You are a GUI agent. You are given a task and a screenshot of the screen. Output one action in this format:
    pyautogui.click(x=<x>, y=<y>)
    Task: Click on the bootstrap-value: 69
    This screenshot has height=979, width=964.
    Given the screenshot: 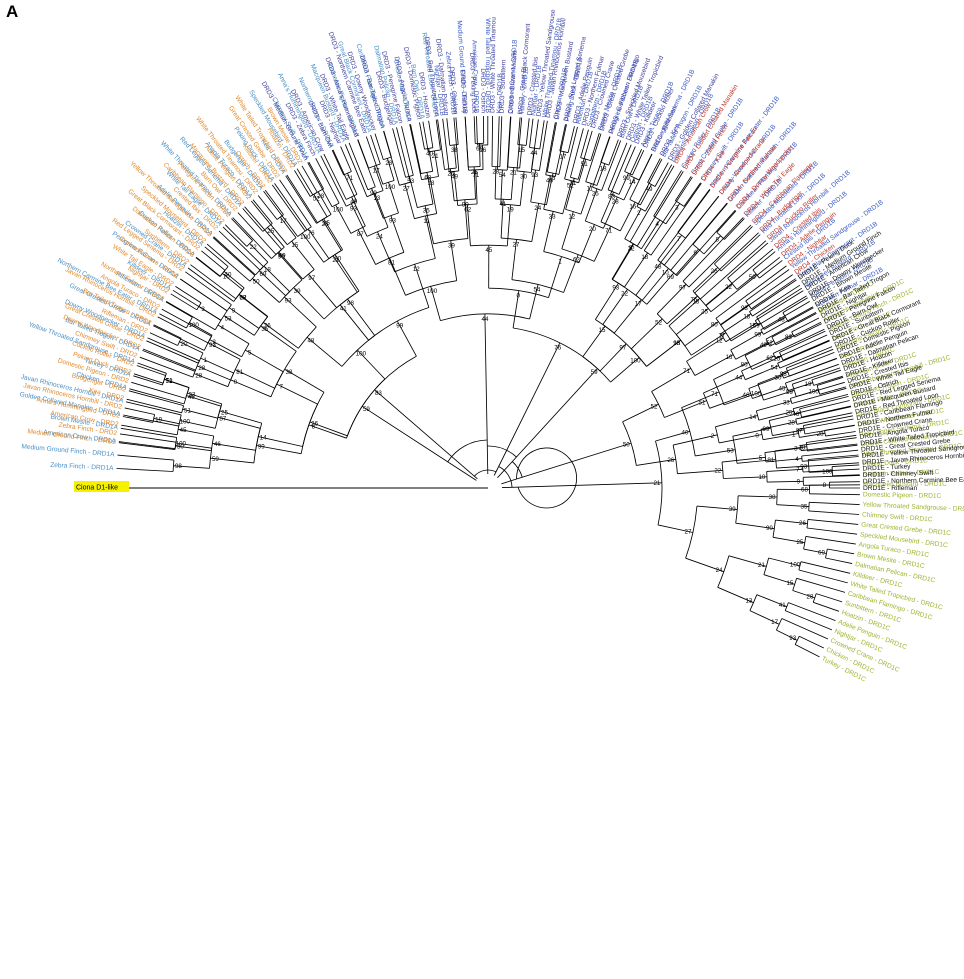 What is the action you would take?
    pyautogui.click(x=670, y=277)
    